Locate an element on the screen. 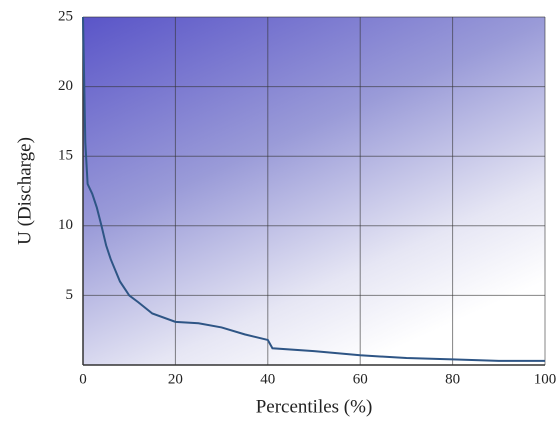  x-tick-label: 60 is located at coordinates (360, 379).